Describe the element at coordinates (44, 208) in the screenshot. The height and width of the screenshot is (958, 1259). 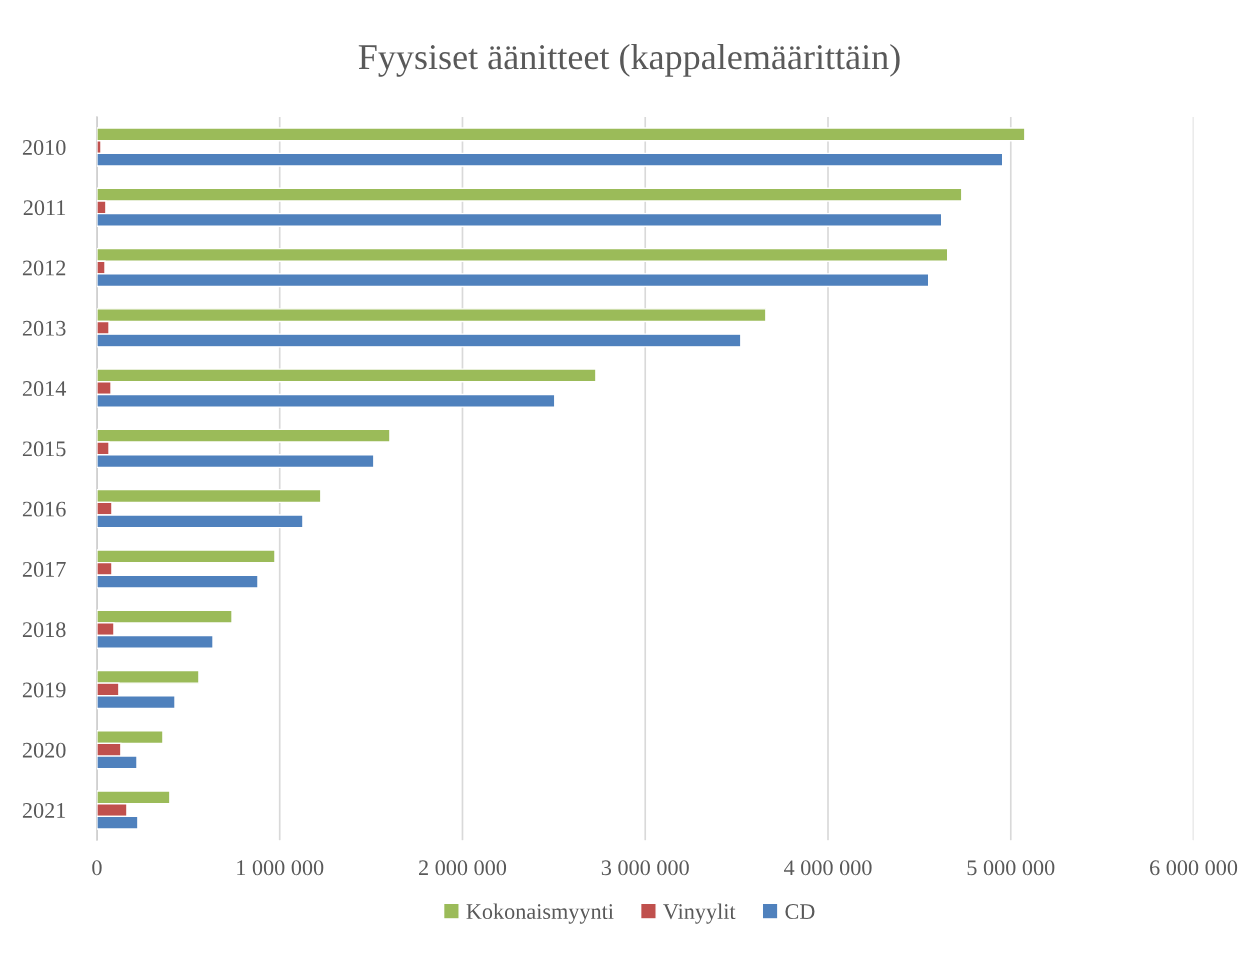
I see `y-tick-label: 2011` at that location.